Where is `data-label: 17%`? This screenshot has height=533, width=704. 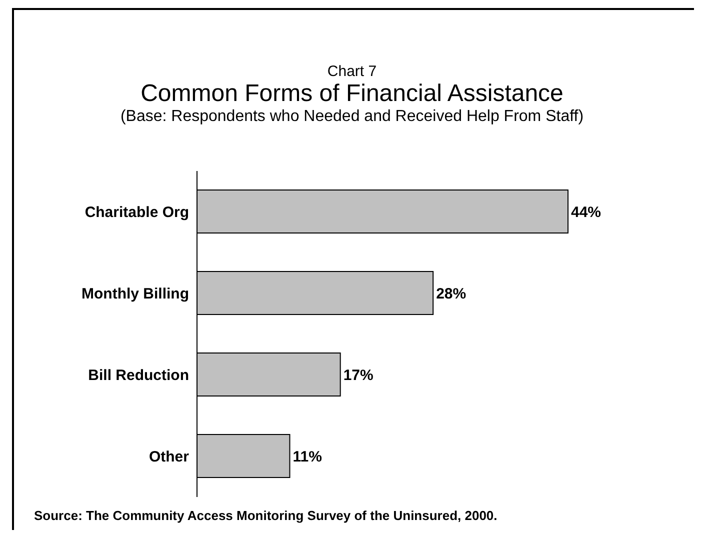 data-label: 17% is located at coordinates (358, 375).